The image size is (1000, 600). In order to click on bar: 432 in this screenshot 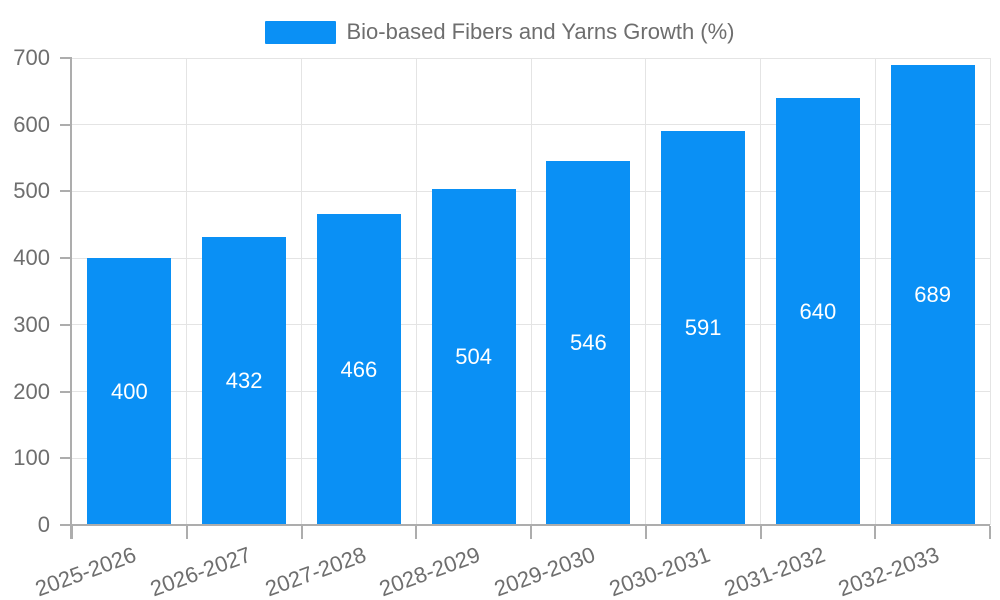, I will do `click(244, 380)`.